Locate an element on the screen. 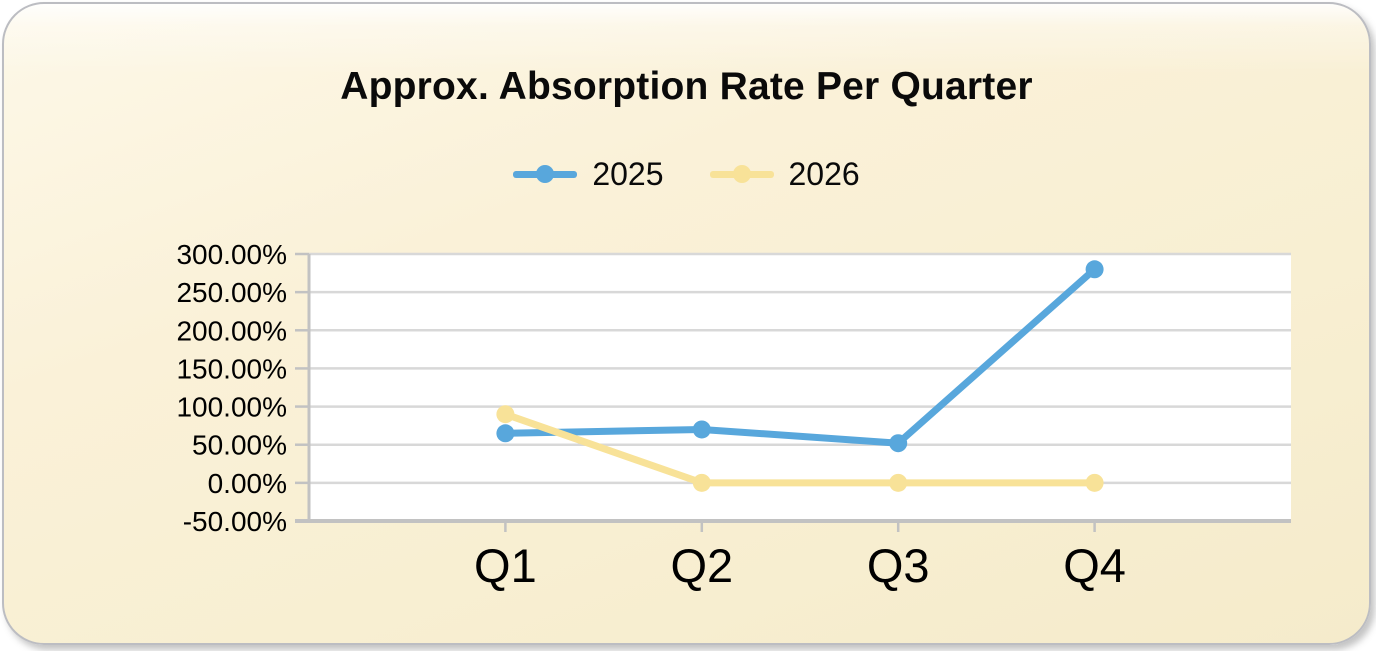  legend-label-2025: 2025 is located at coordinates (628, 174).